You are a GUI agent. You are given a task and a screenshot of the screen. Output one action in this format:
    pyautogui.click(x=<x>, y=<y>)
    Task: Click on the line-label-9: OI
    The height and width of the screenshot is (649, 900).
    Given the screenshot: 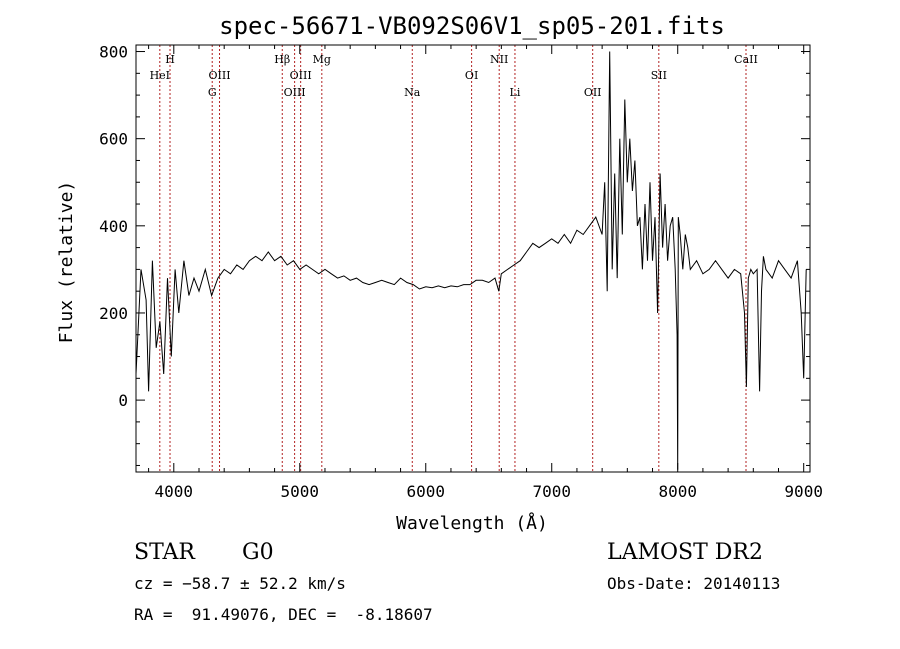 What is the action you would take?
    pyautogui.click(x=471, y=75)
    